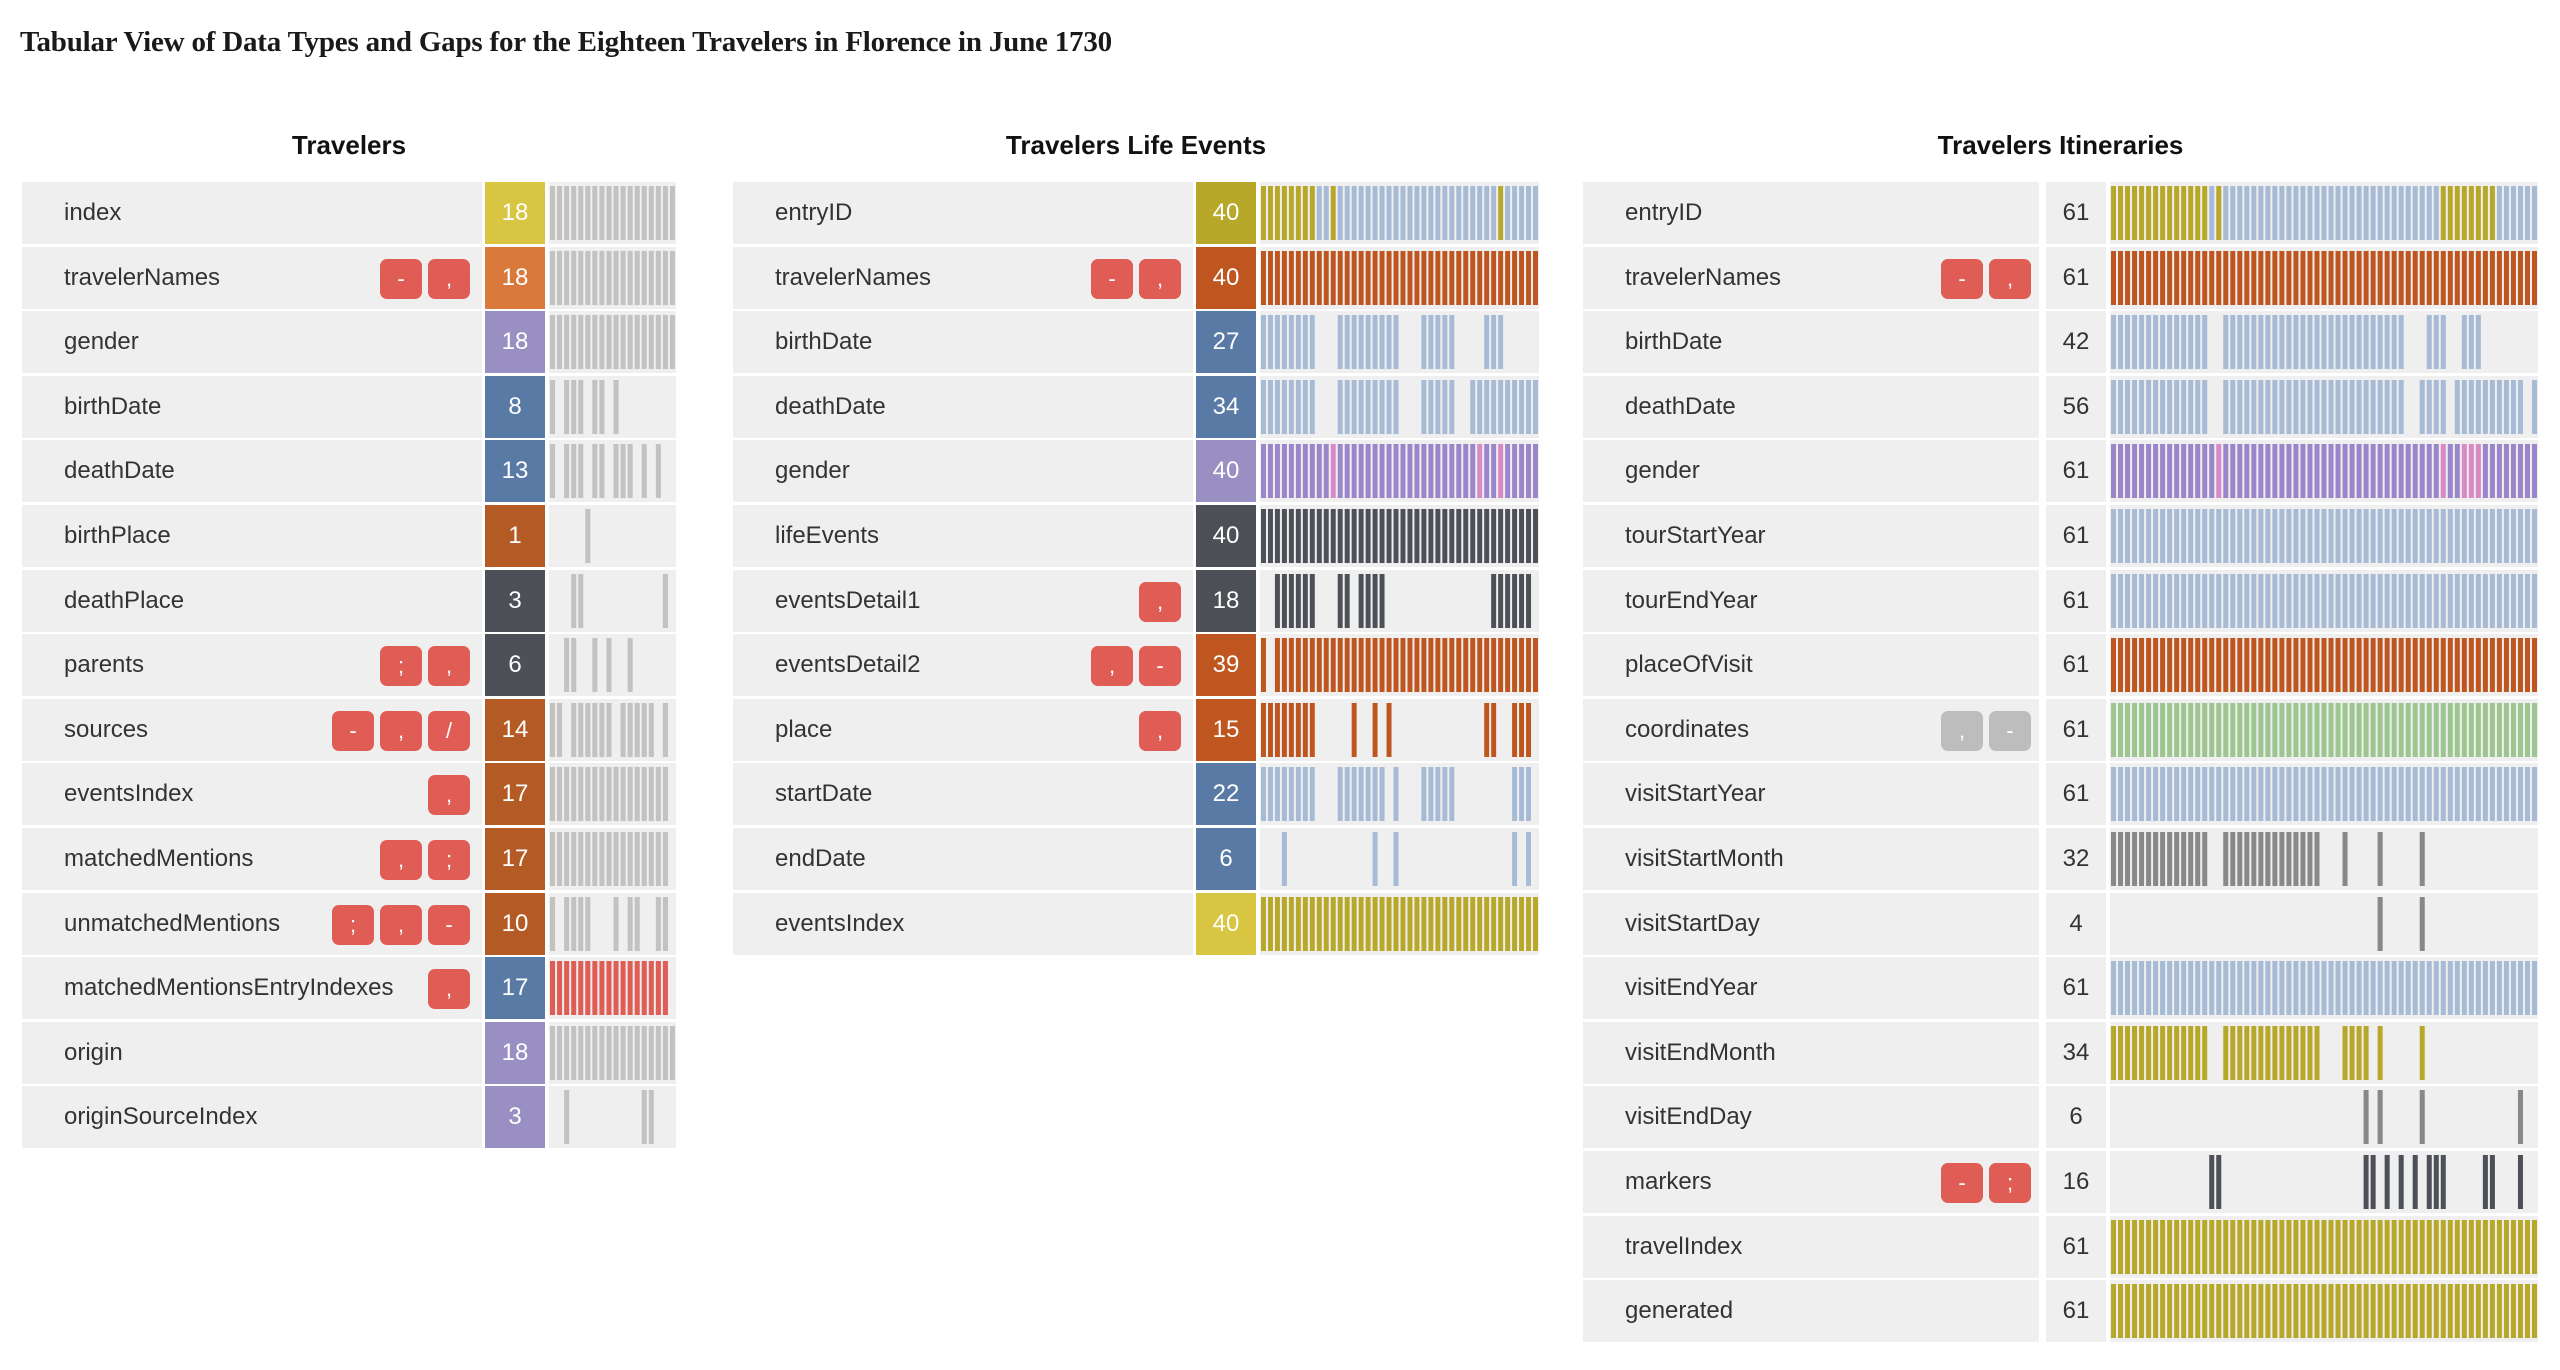 This screenshot has width=2560, height=1370. What do you see at coordinates (2060, 600) in the screenshot?
I see `table-row: tourEndYear 61` at bounding box center [2060, 600].